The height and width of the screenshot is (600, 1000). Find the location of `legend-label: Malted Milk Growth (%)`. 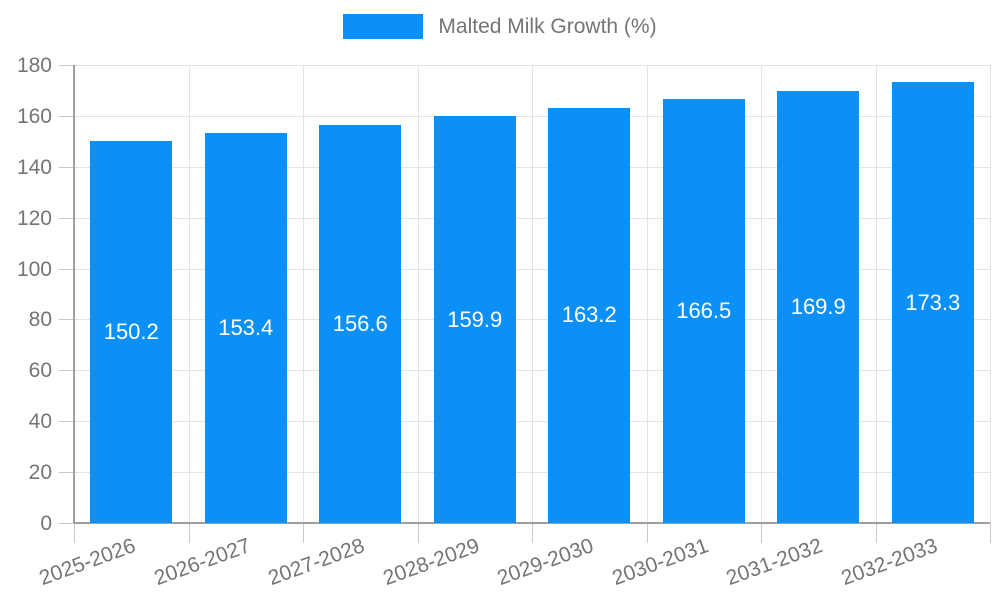

legend-label: Malted Milk Growth (%) is located at coordinates (547, 26).